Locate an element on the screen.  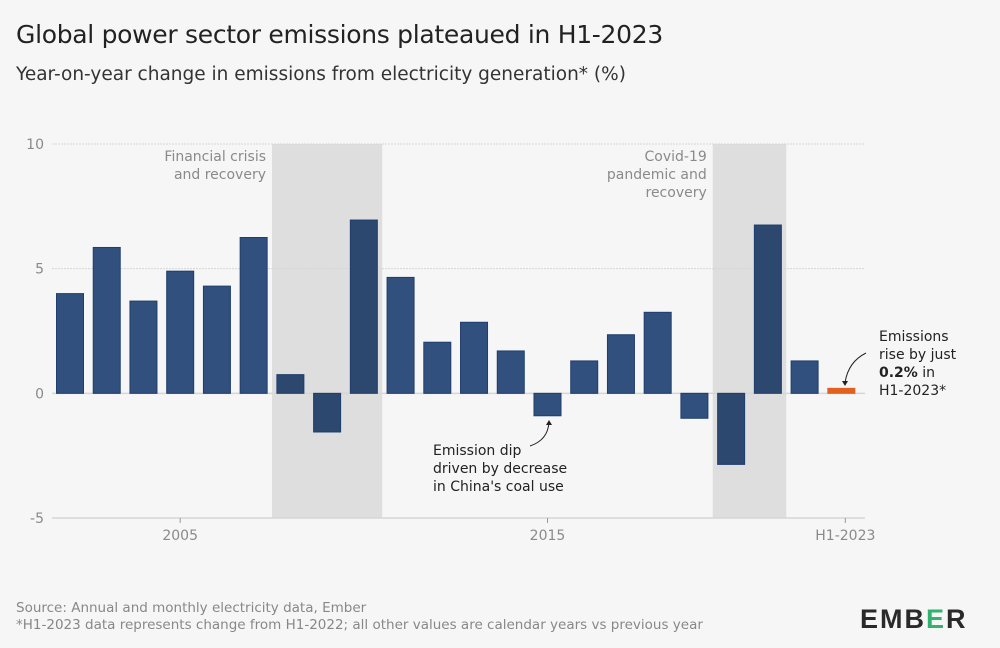
bar-2018 is located at coordinates (657, 352).